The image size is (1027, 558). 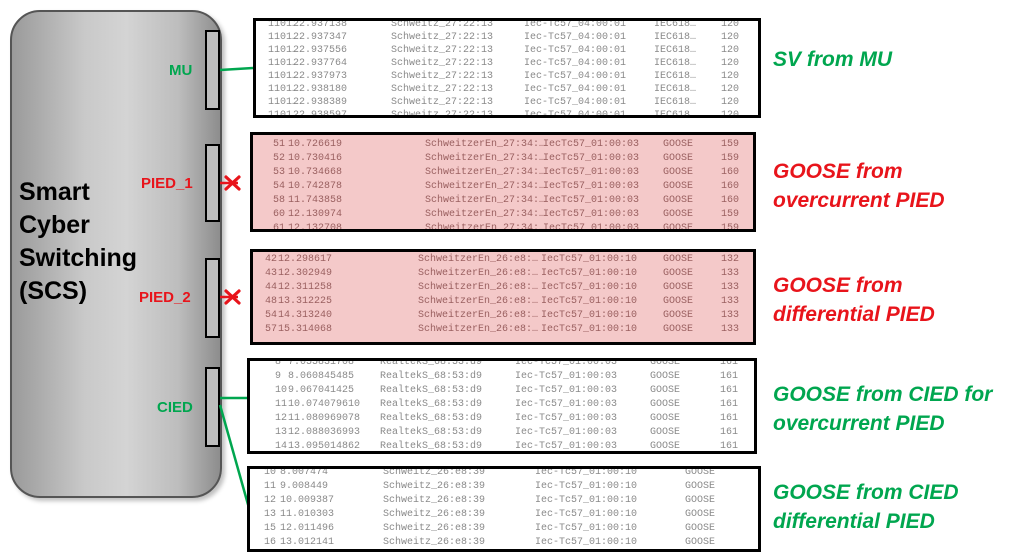 I want to click on caption-goose-differential: GOOSE from differential PIED, so click(x=854, y=300).